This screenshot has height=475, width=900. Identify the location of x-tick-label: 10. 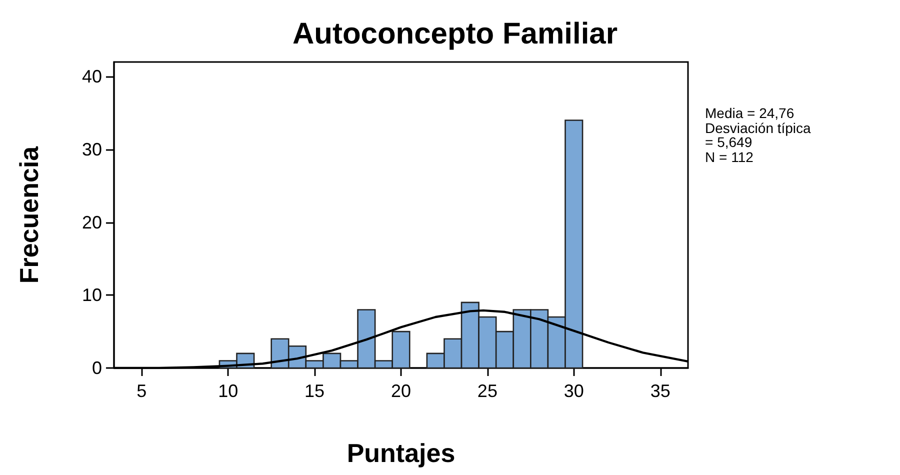
(228, 391).